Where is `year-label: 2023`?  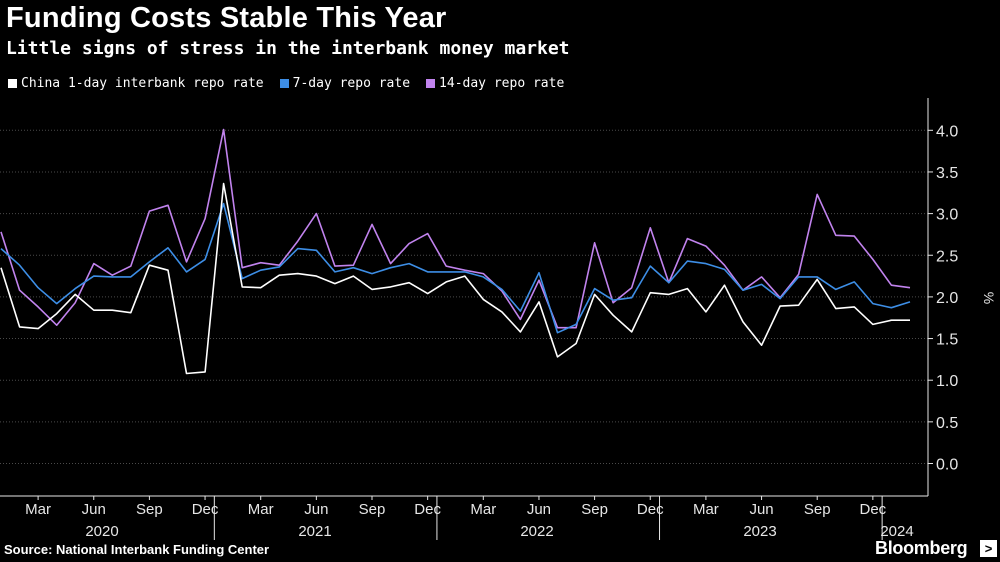
year-label: 2023 is located at coordinates (759, 531).